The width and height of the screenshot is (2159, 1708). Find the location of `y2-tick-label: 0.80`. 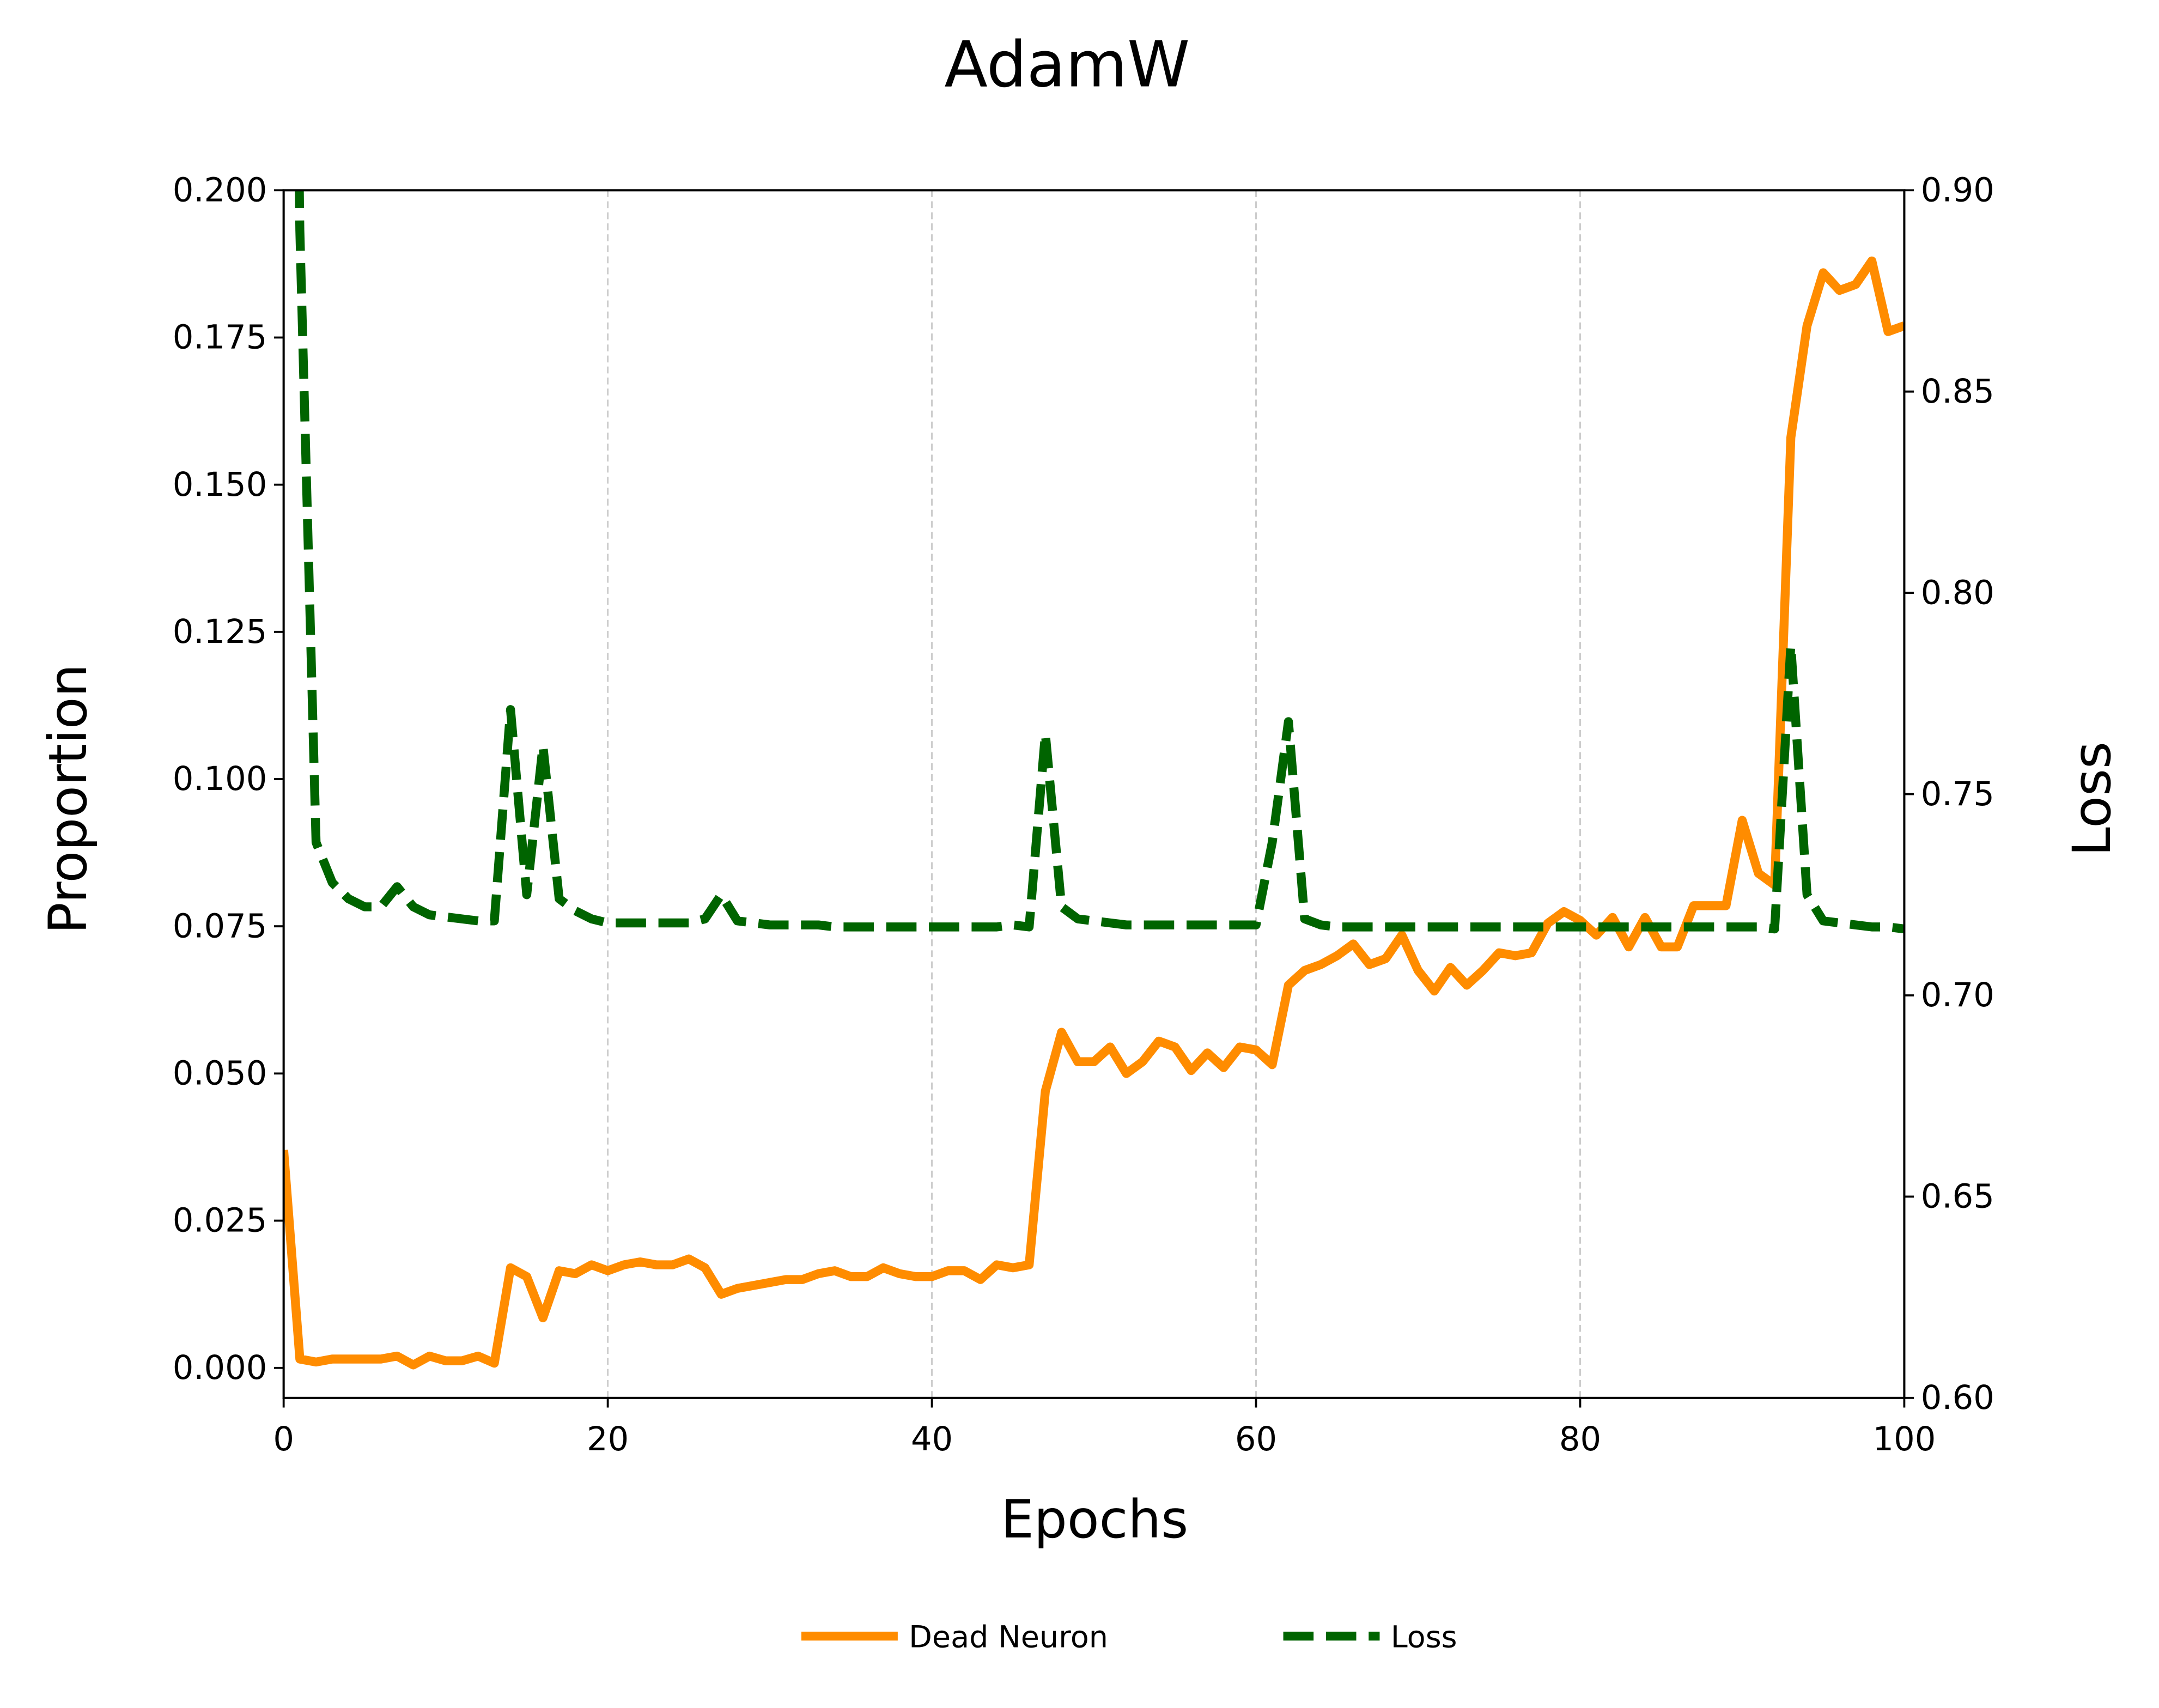

y2-tick-label: 0.80 is located at coordinates (1957, 593).